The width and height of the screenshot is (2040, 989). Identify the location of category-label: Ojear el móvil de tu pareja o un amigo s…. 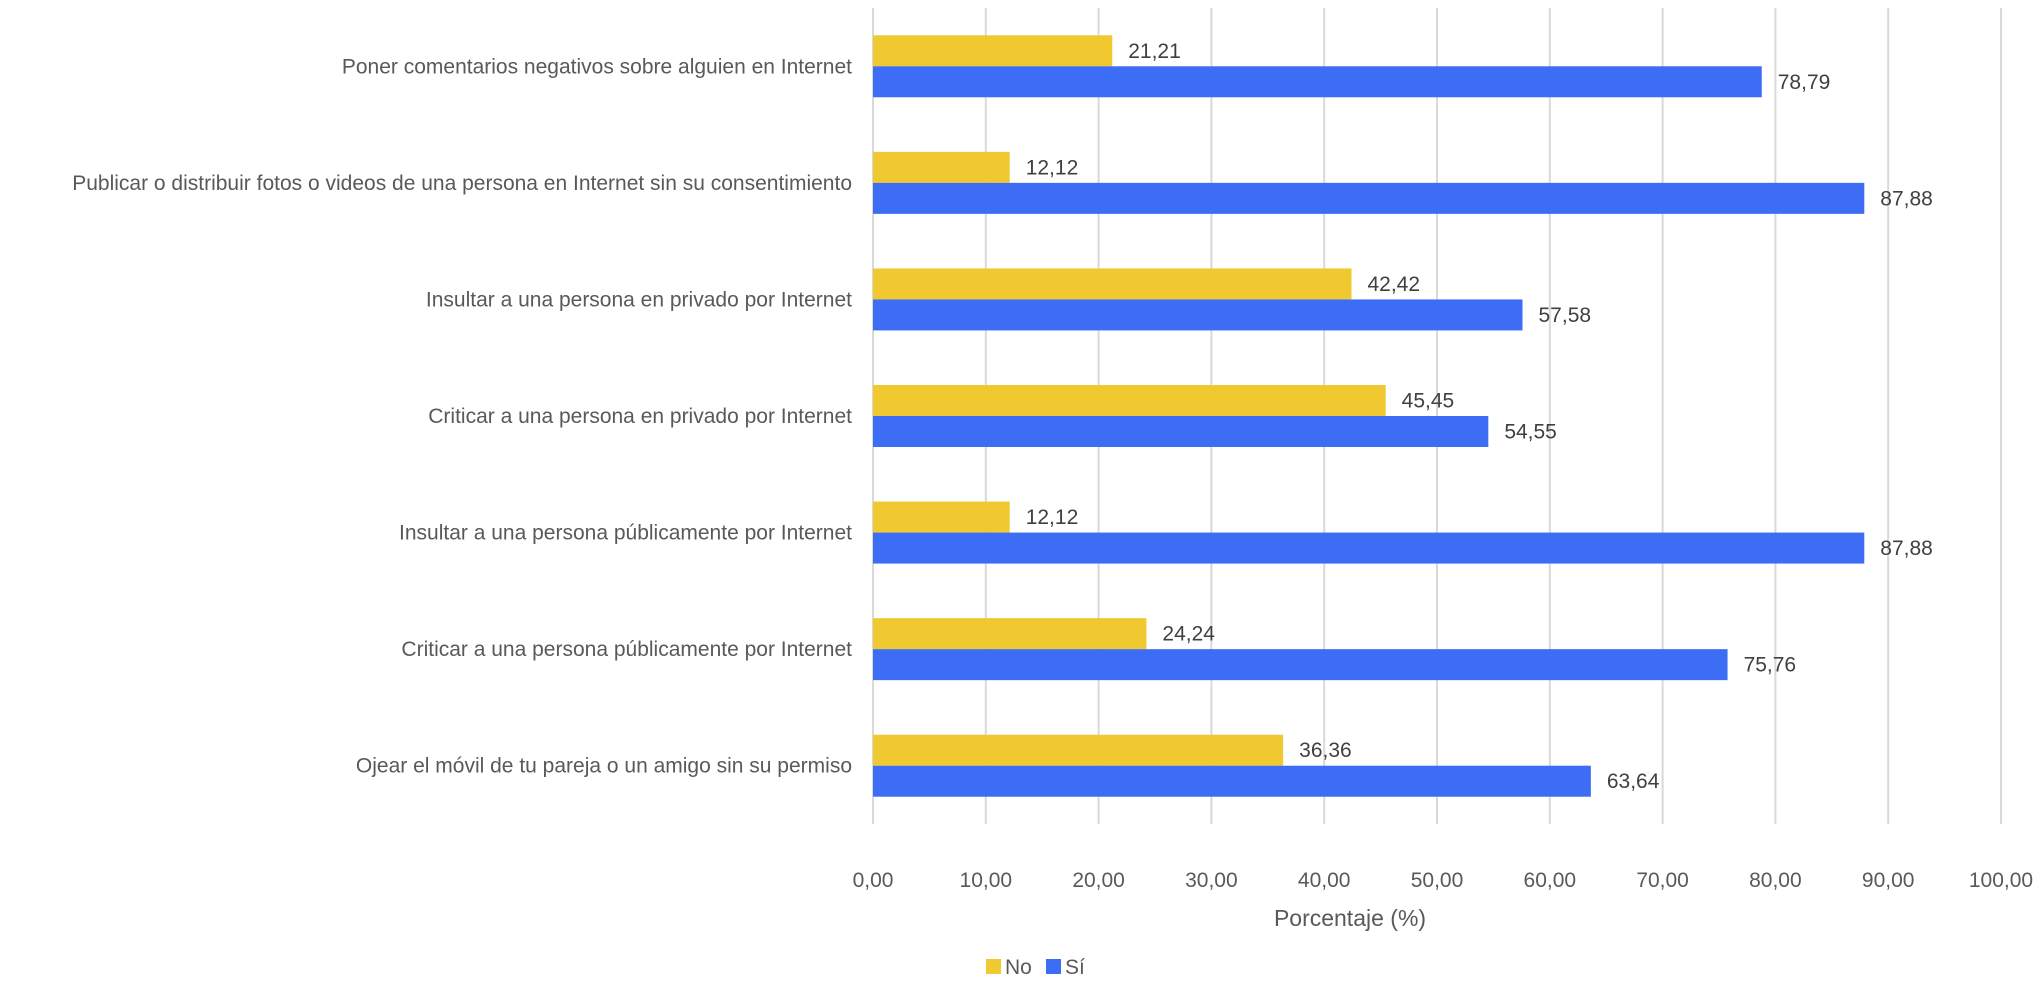
(604, 766).